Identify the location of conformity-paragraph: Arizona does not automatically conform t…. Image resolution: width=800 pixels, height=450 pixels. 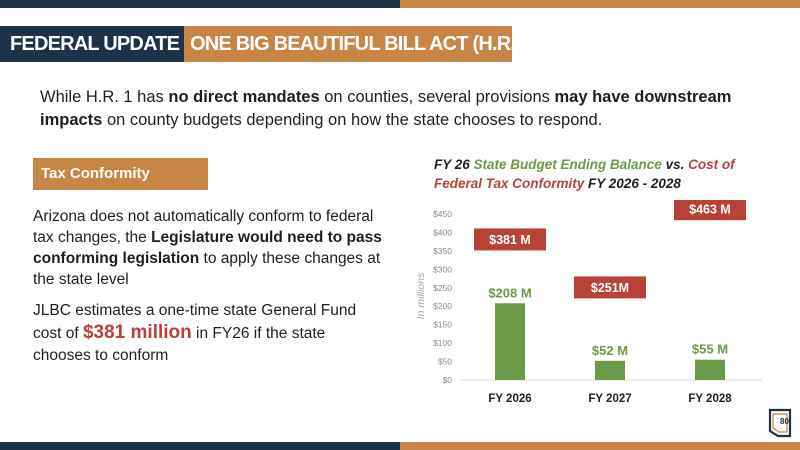
(207, 248).